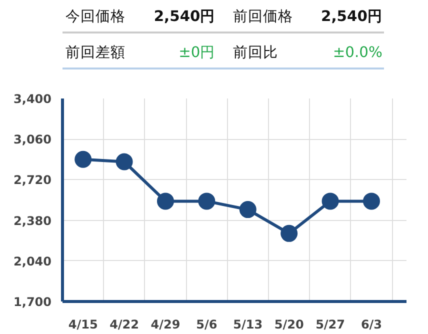 The width and height of the screenshot is (428, 334). What do you see at coordinates (289, 325) in the screenshot?
I see `x-tick-label: 5/20` at bounding box center [289, 325].